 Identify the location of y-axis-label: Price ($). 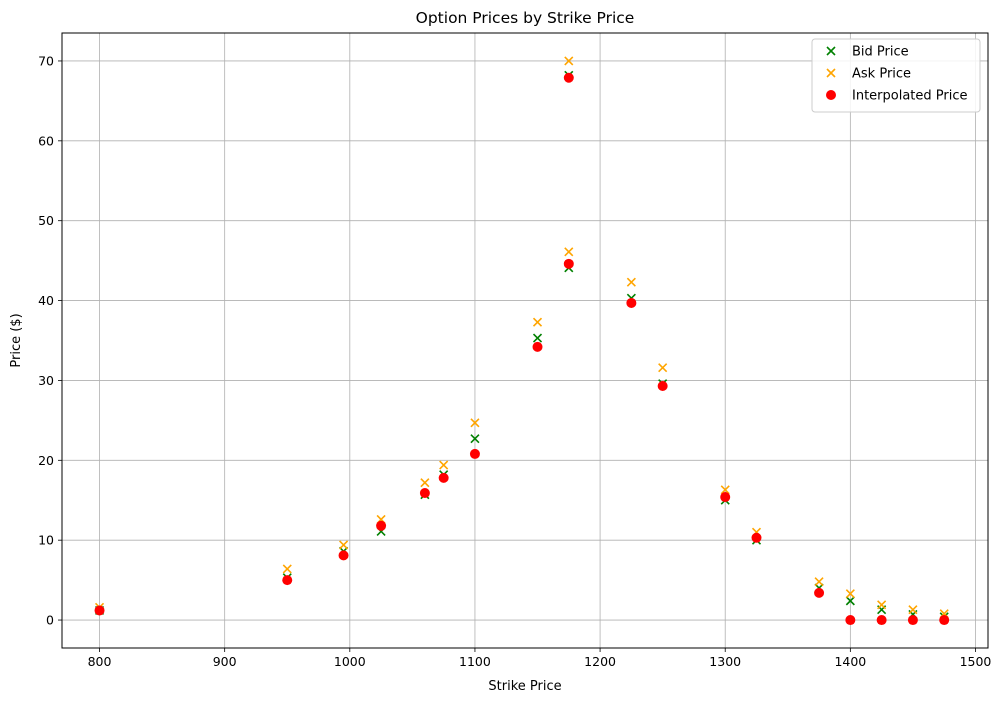
(16, 340).